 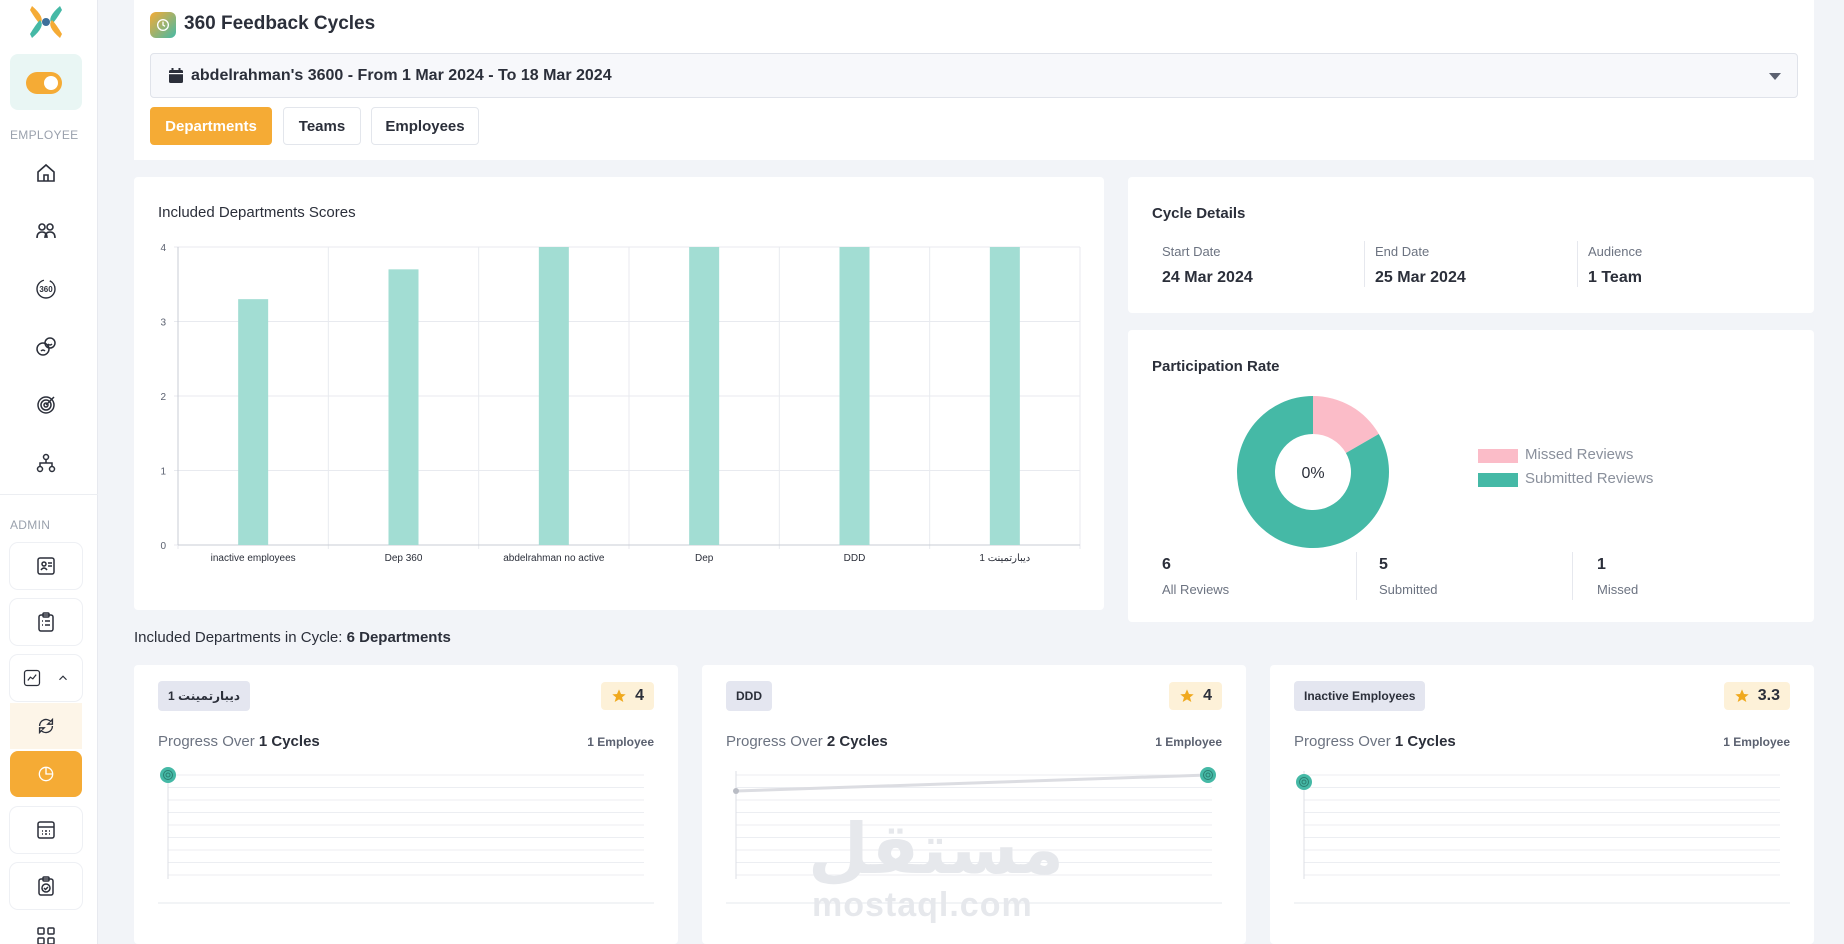 What do you see at coordinates (1383, 564) in the screenshot?
I see `stat-submitted-value: 5` at bounding box center [1383, 564].